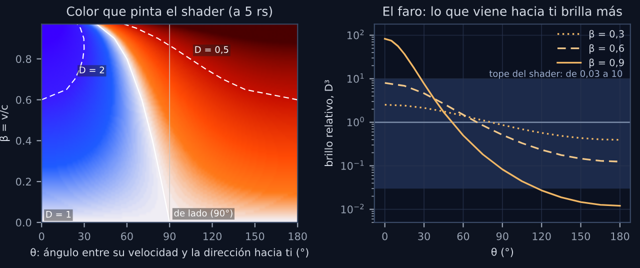 This screenshot has height=268, width=640. I want to click on y-tick-label: 10$^{−1}$, so click(352, 165).